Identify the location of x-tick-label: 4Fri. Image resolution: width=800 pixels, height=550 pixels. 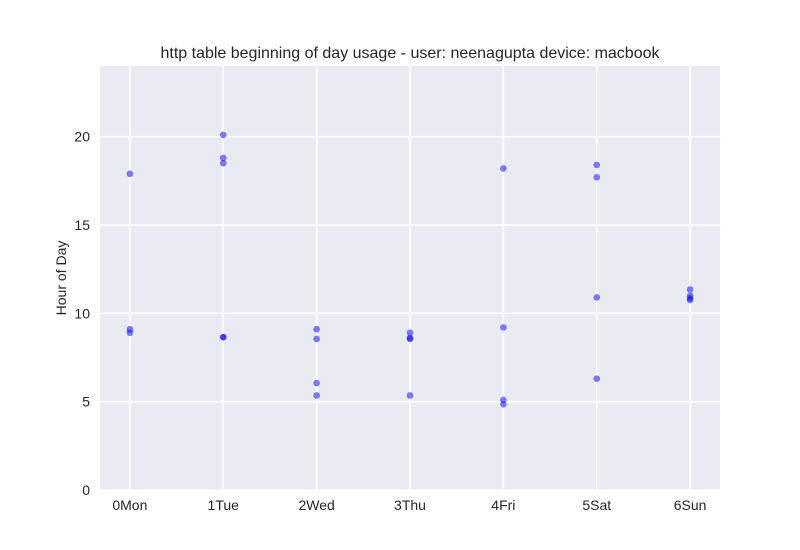
(503, 505).